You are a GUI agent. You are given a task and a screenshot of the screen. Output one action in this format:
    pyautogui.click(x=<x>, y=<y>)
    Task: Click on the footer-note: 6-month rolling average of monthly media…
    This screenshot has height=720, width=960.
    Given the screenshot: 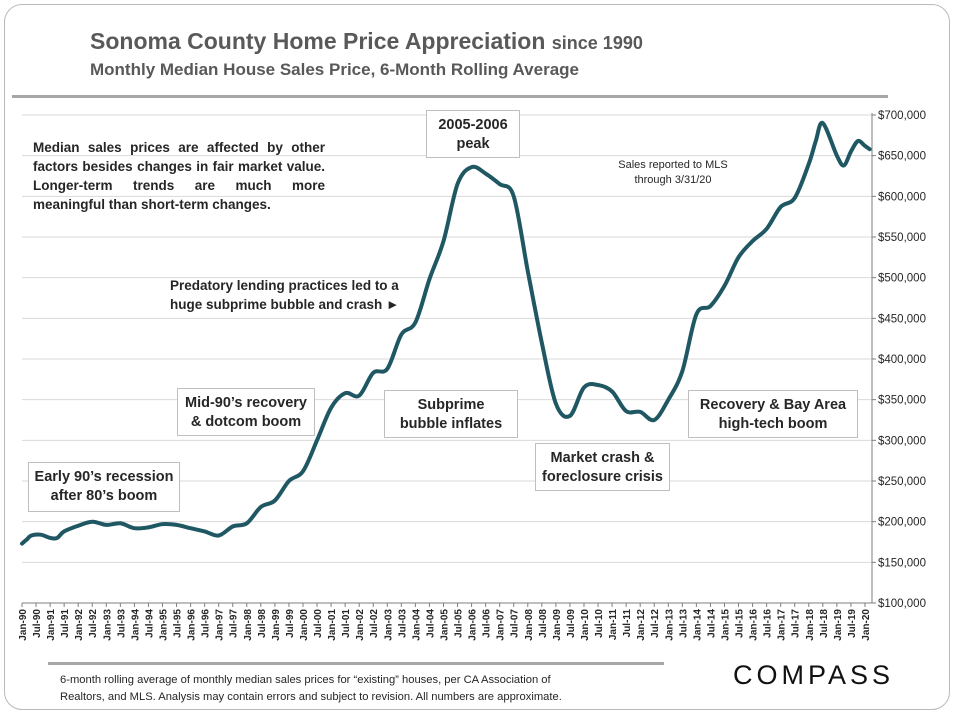 What is the action you would take?
    pyautogui.click(x=360, y=689)
    